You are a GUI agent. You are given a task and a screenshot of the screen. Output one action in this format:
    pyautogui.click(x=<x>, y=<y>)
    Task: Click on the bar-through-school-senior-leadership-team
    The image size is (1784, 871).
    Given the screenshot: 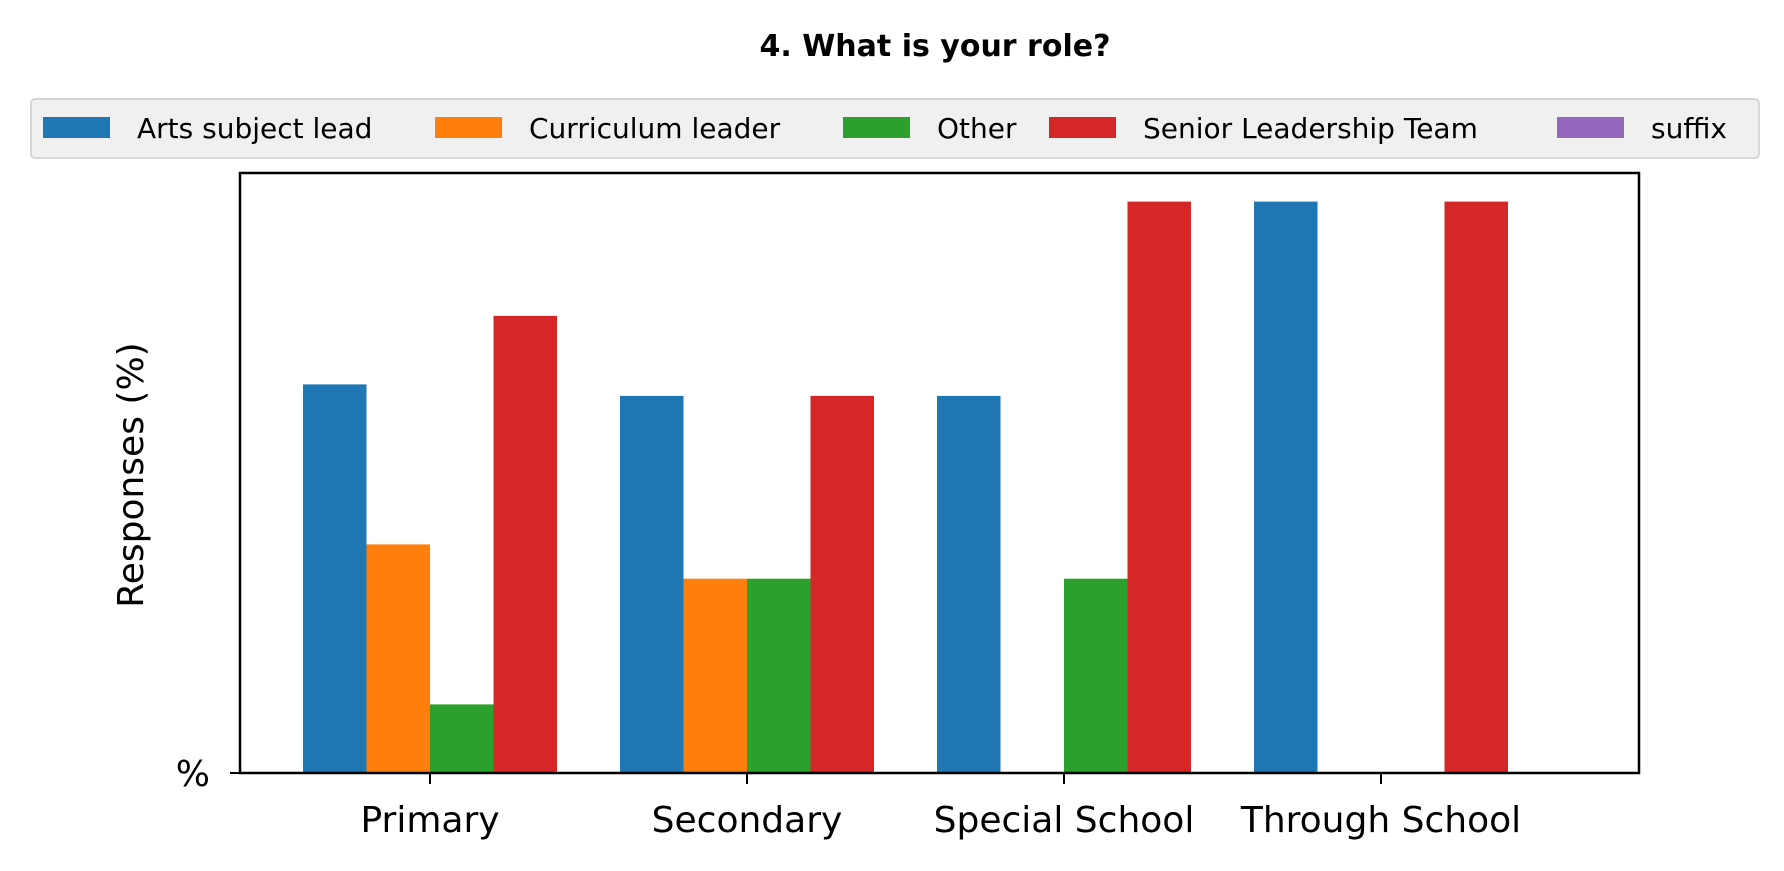 What is the action you would take?
    pyautogui.click(x=1476, y=487)
    